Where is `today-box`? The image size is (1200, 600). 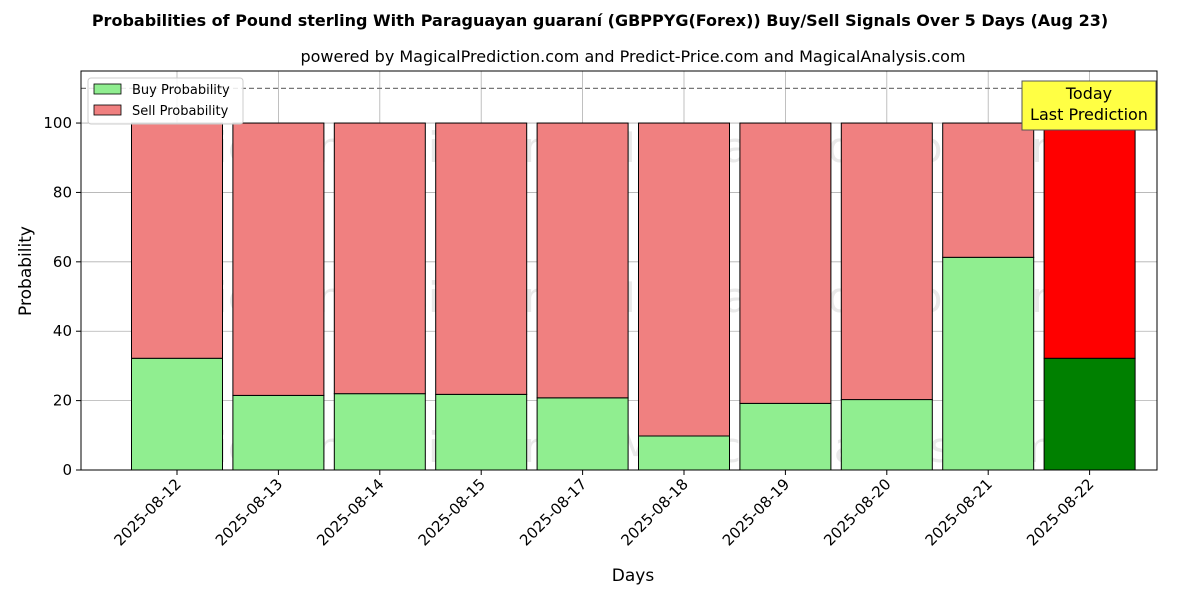
today-box is located at coordinates (1089, 105).